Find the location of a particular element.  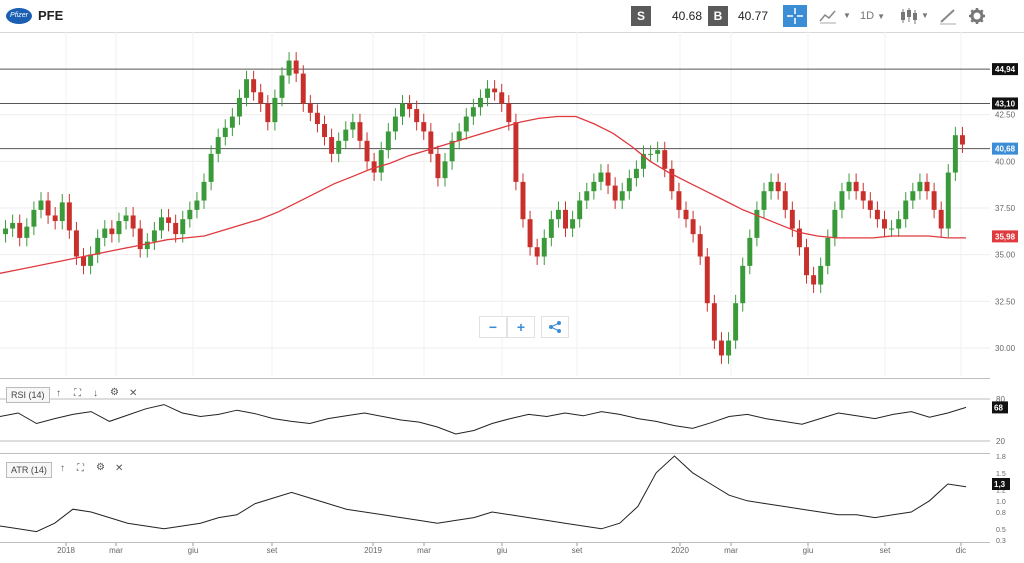

rsi-label: RSI (14) is located at coordinates (28, 395).